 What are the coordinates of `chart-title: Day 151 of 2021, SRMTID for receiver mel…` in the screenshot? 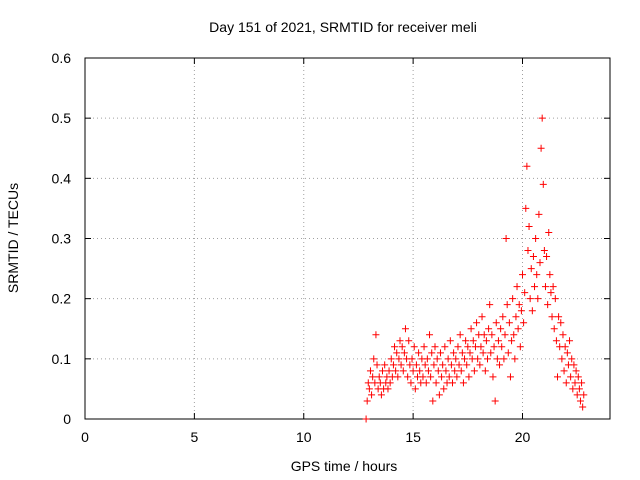 It's located at (343, 27).